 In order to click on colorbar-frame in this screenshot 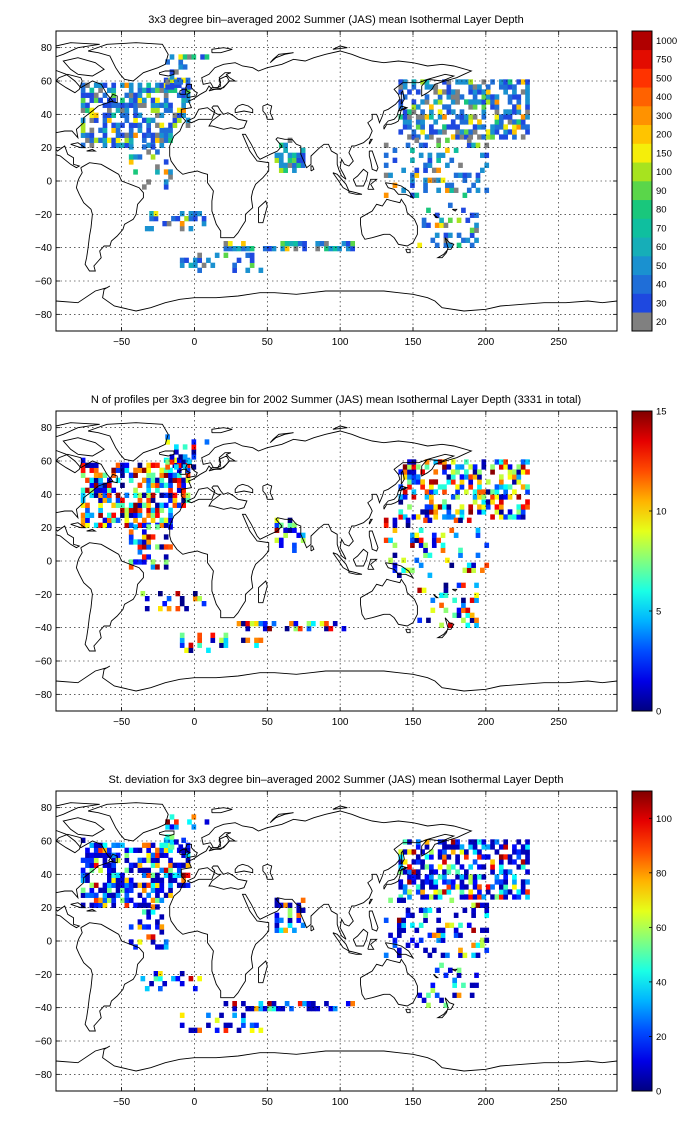, I will do `click(642, 181)`.